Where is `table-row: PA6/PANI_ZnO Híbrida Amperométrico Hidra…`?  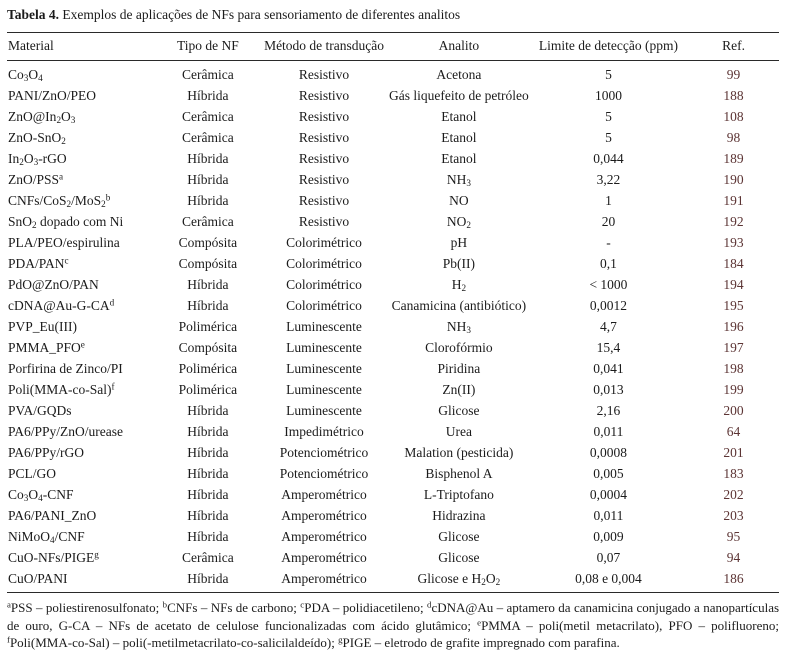 table-row: PA6/PANI_ZnO Híbrida Amperométrico Hidra… is located at coordinates (393, 515).